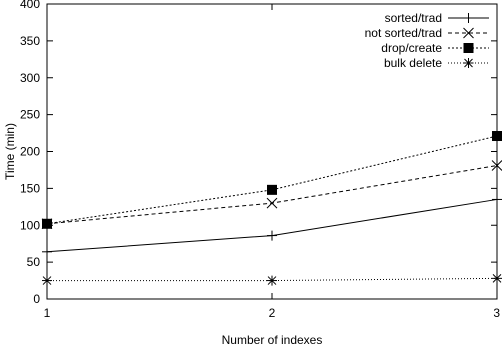  I want to click on legend-label: bulk delete, so click(413, 63).